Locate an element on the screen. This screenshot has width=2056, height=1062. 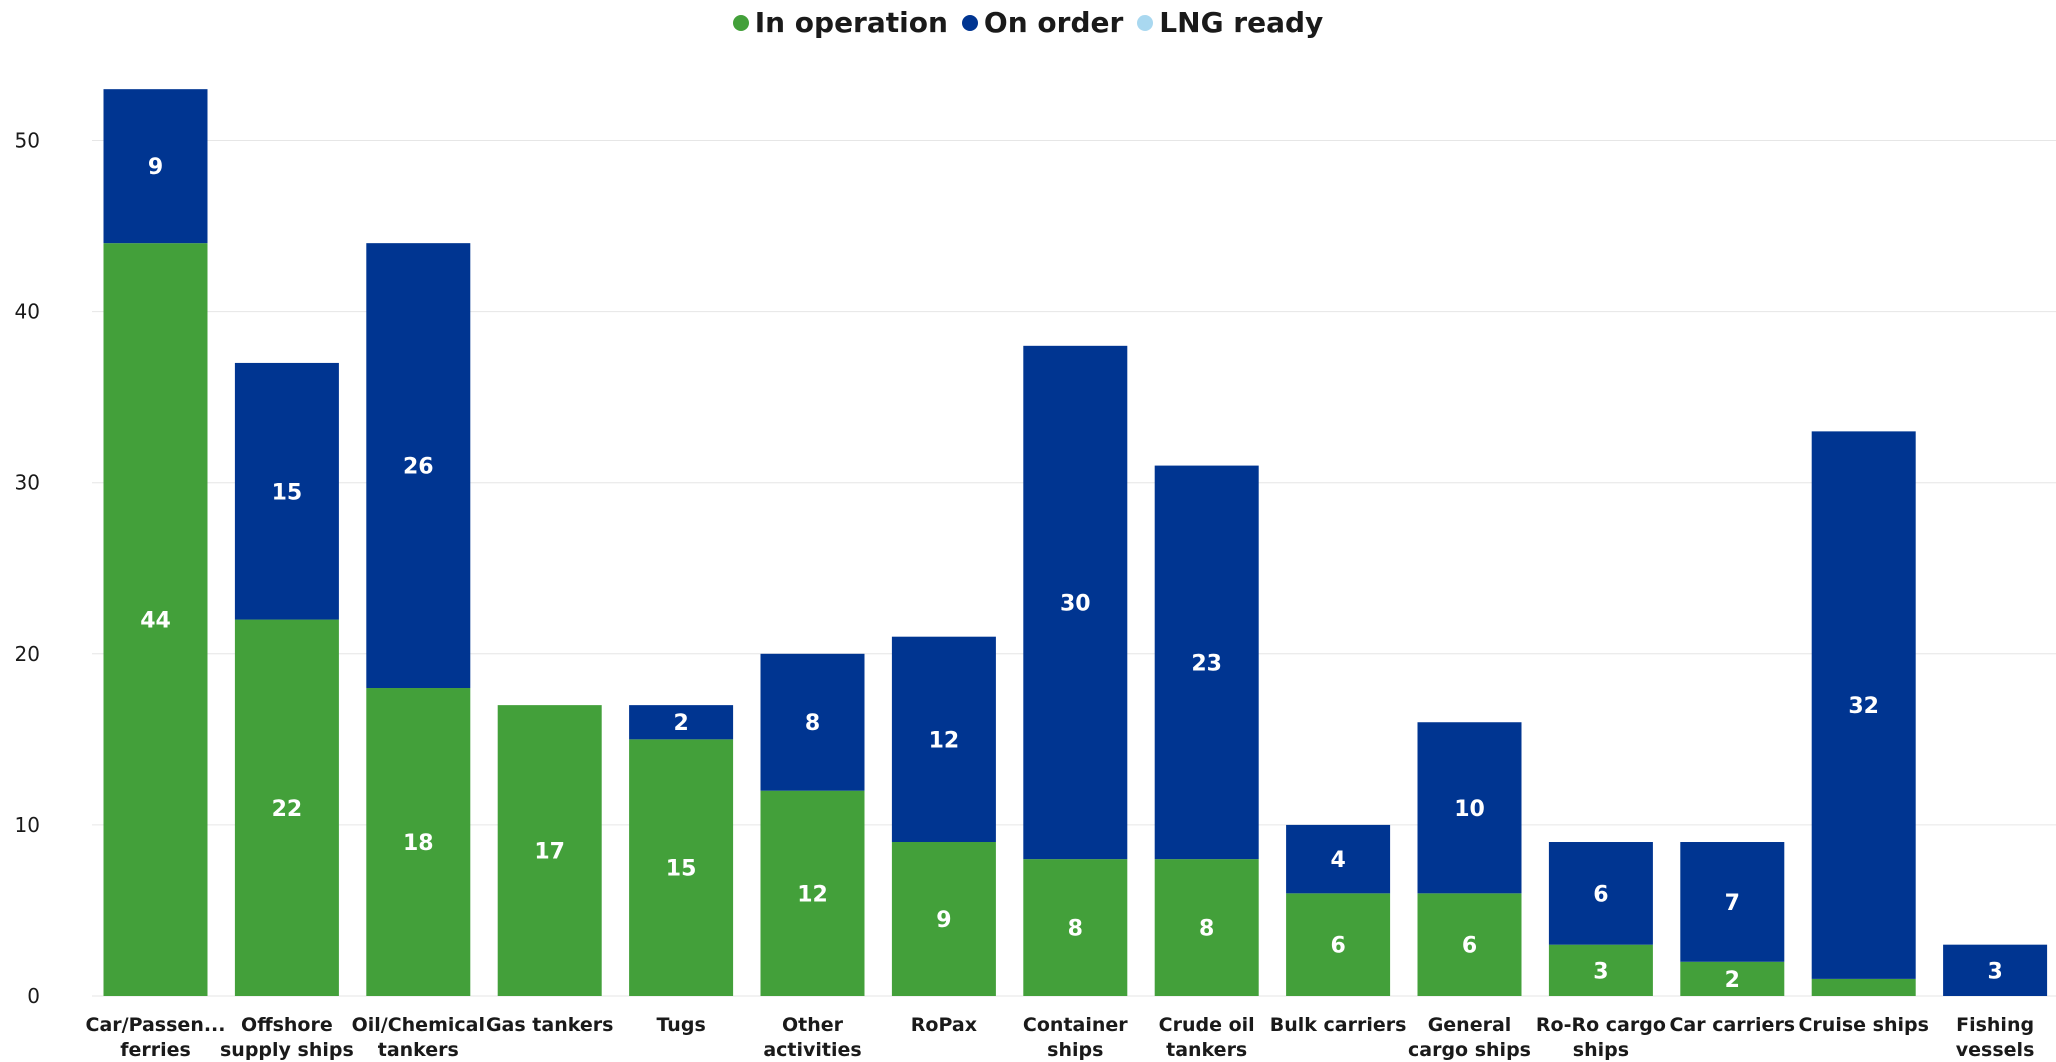
y-tick-label: 40 is located at coordinates (27, 312).